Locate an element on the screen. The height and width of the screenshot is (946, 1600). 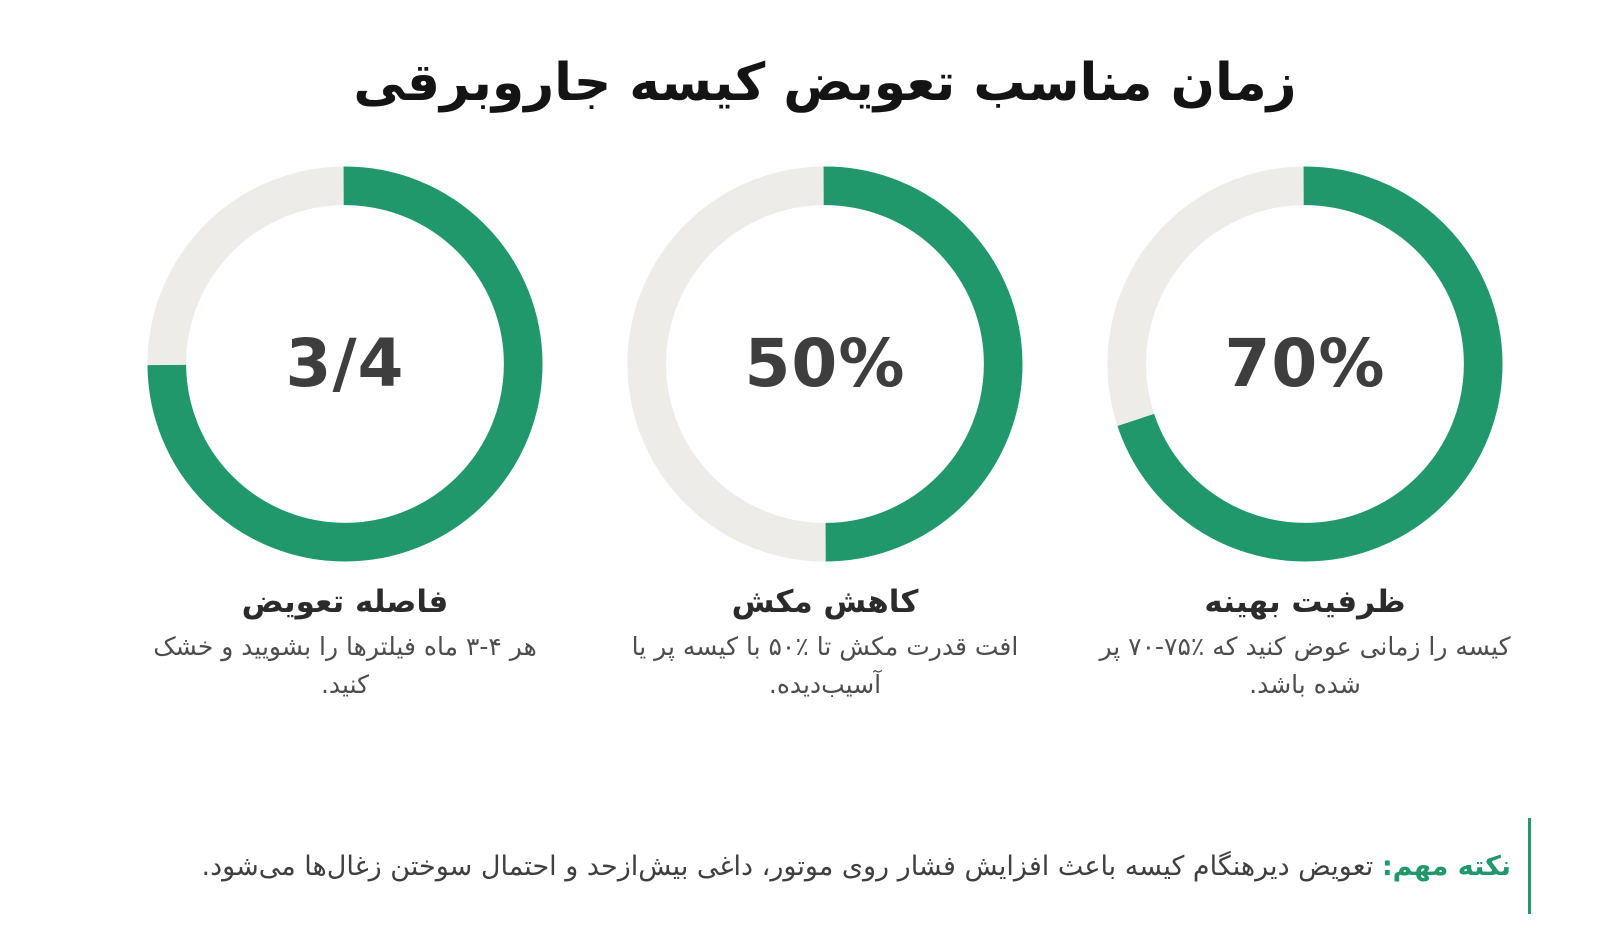
donut-value: 70% is located at coordinates (1305, 364).